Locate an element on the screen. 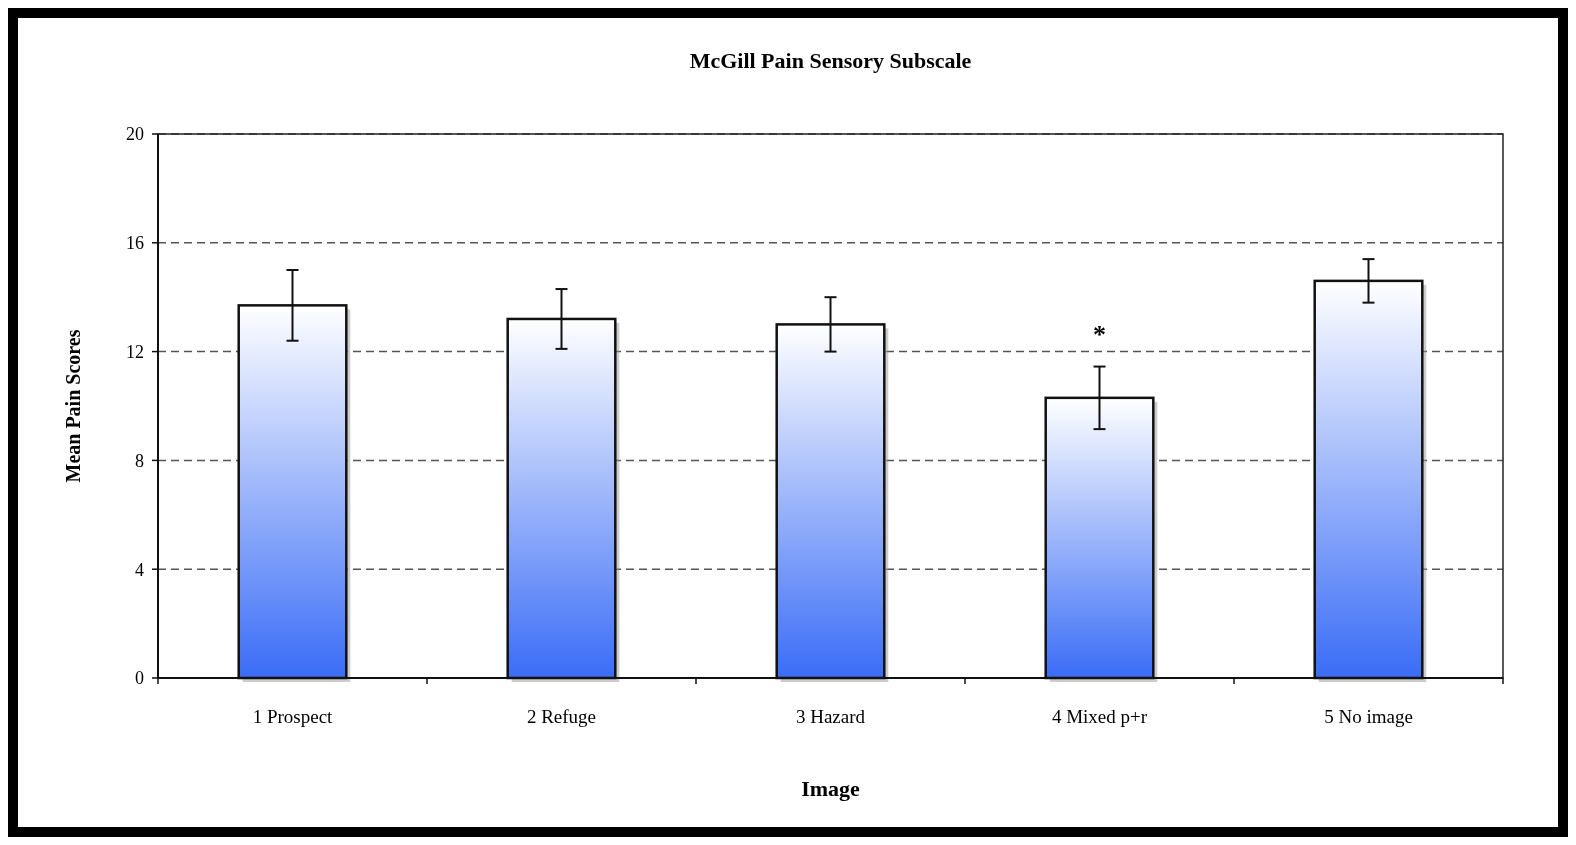 This screenshot has height=845, width=1576. x-tick-label: 4 Mixed p+r is located at coordinates (1099, 716).